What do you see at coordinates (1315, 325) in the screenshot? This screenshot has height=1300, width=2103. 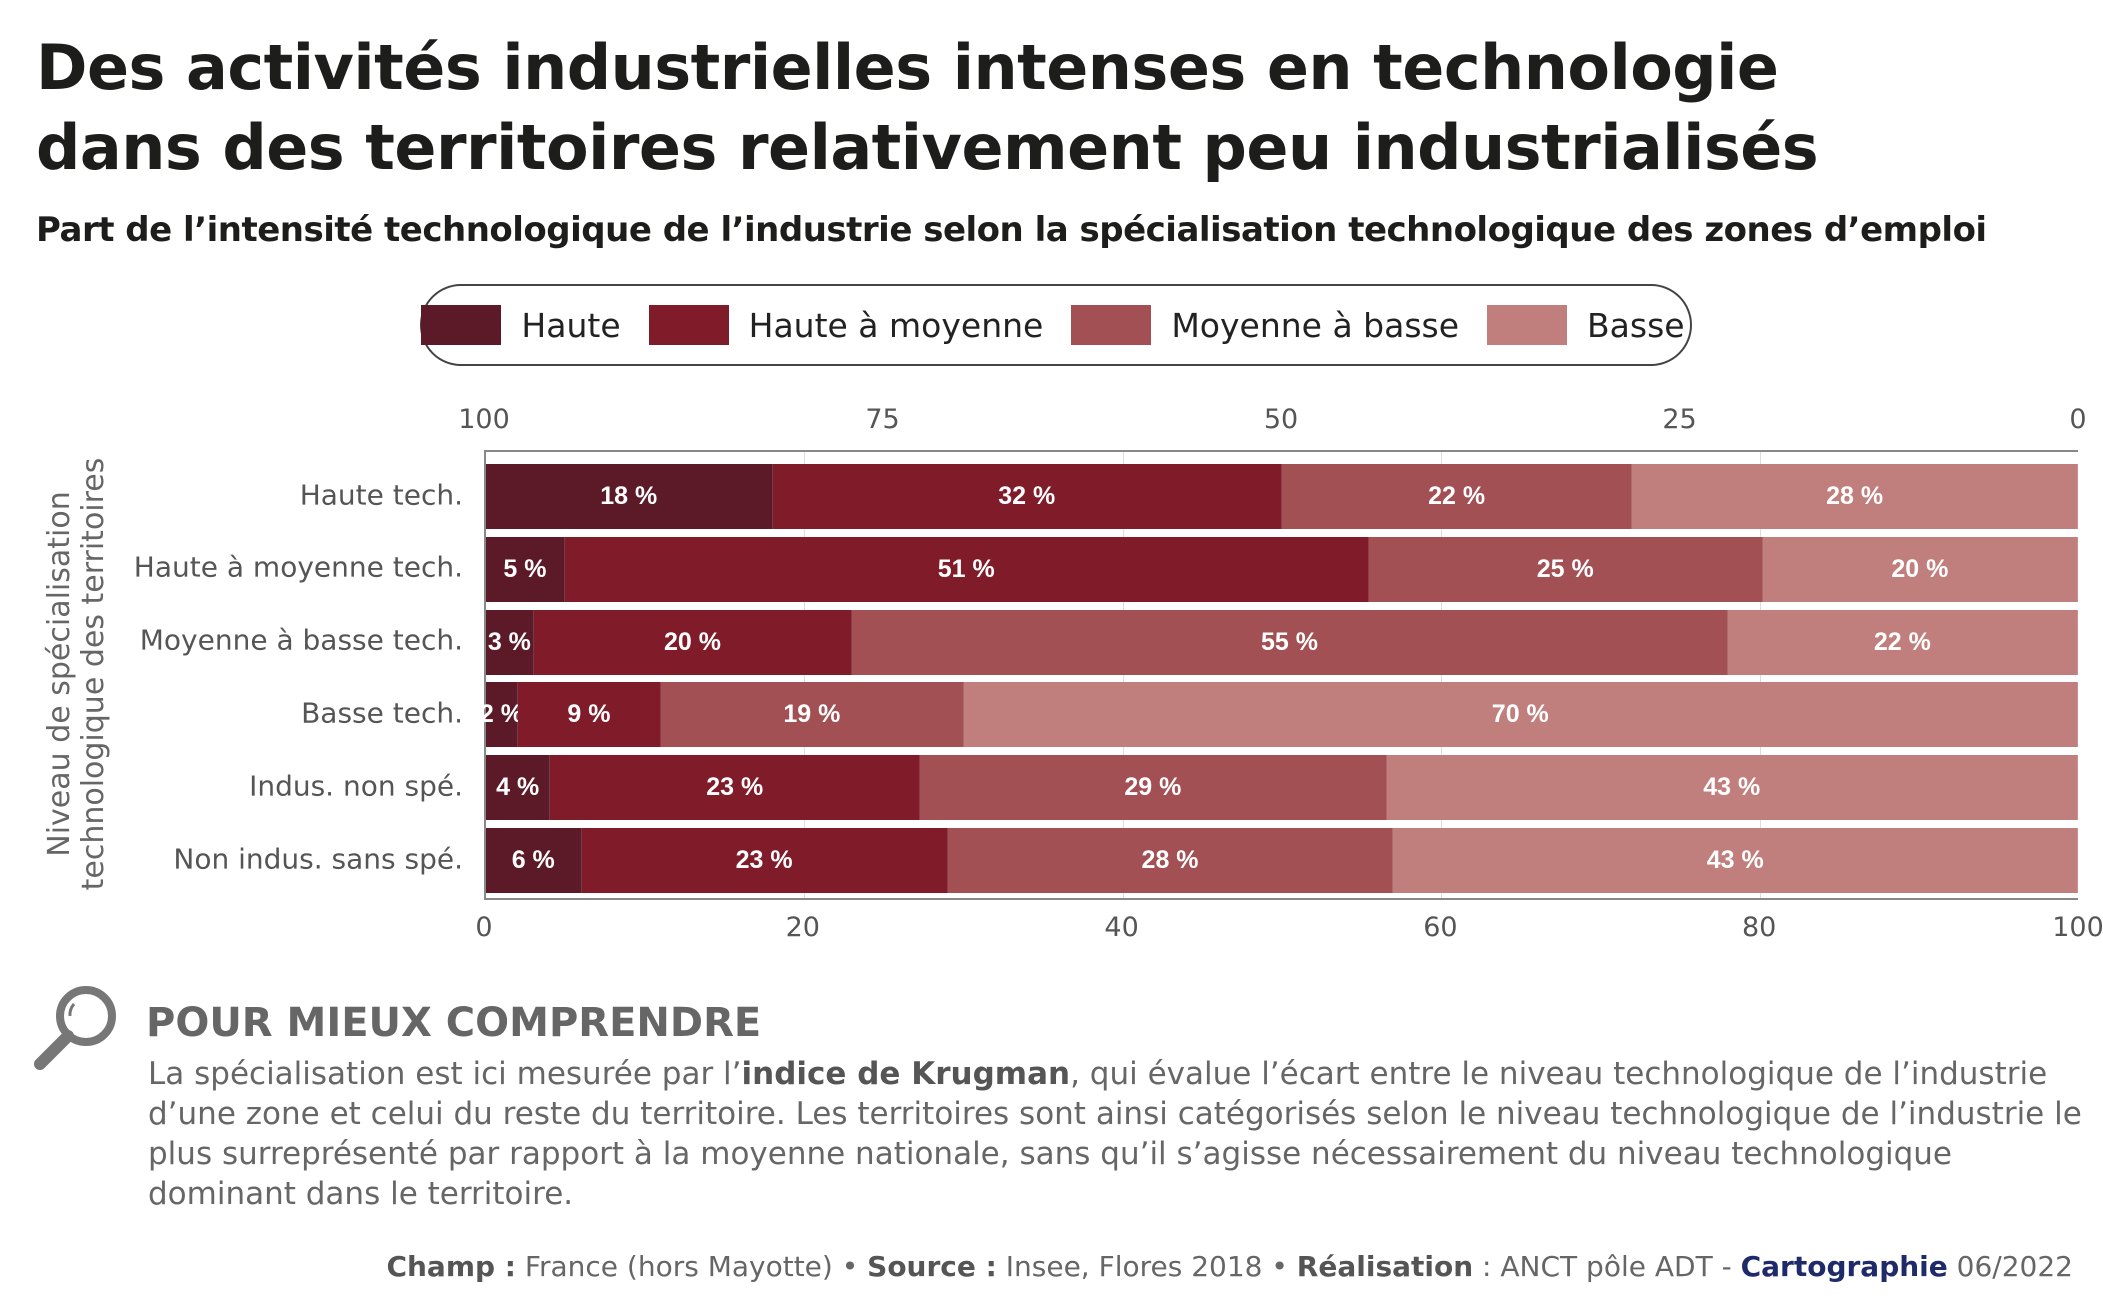 I see `legend-label: Moyenne à basse` at bounding box center [1315, 325].